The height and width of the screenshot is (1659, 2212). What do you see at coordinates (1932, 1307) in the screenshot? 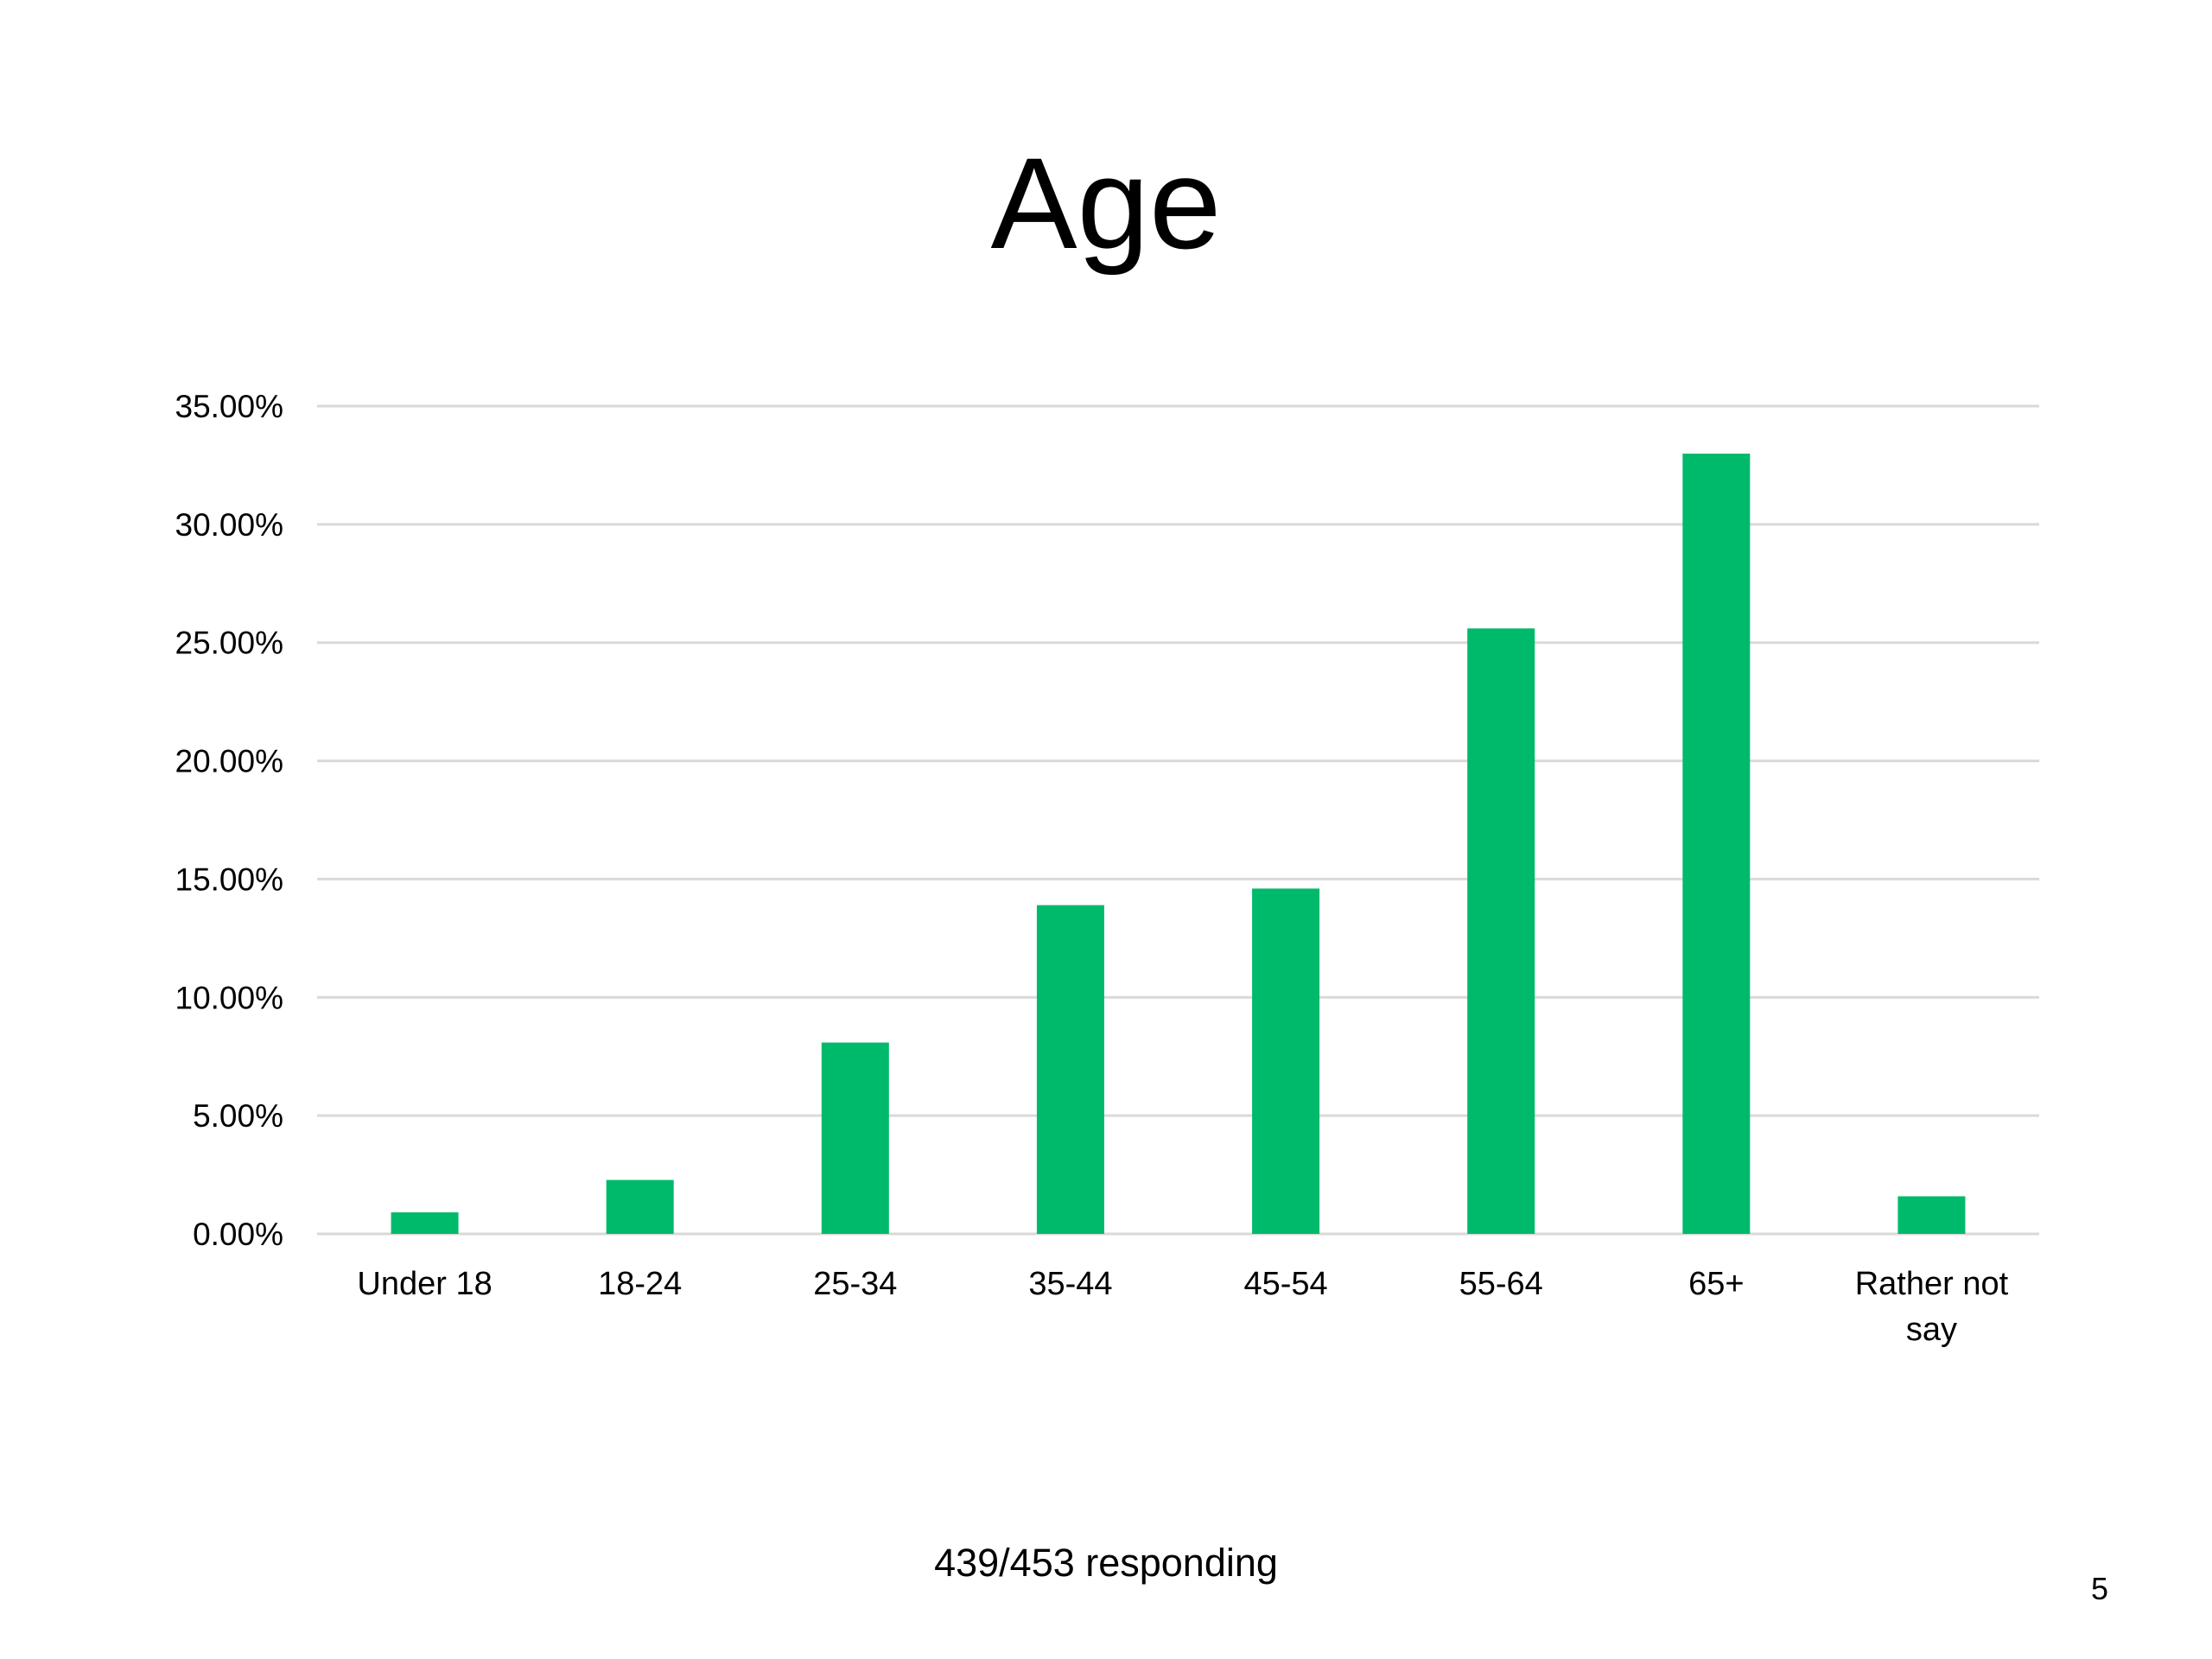
I see `x-tick-label: Rather not say` at bounding box center [1932, 1307].